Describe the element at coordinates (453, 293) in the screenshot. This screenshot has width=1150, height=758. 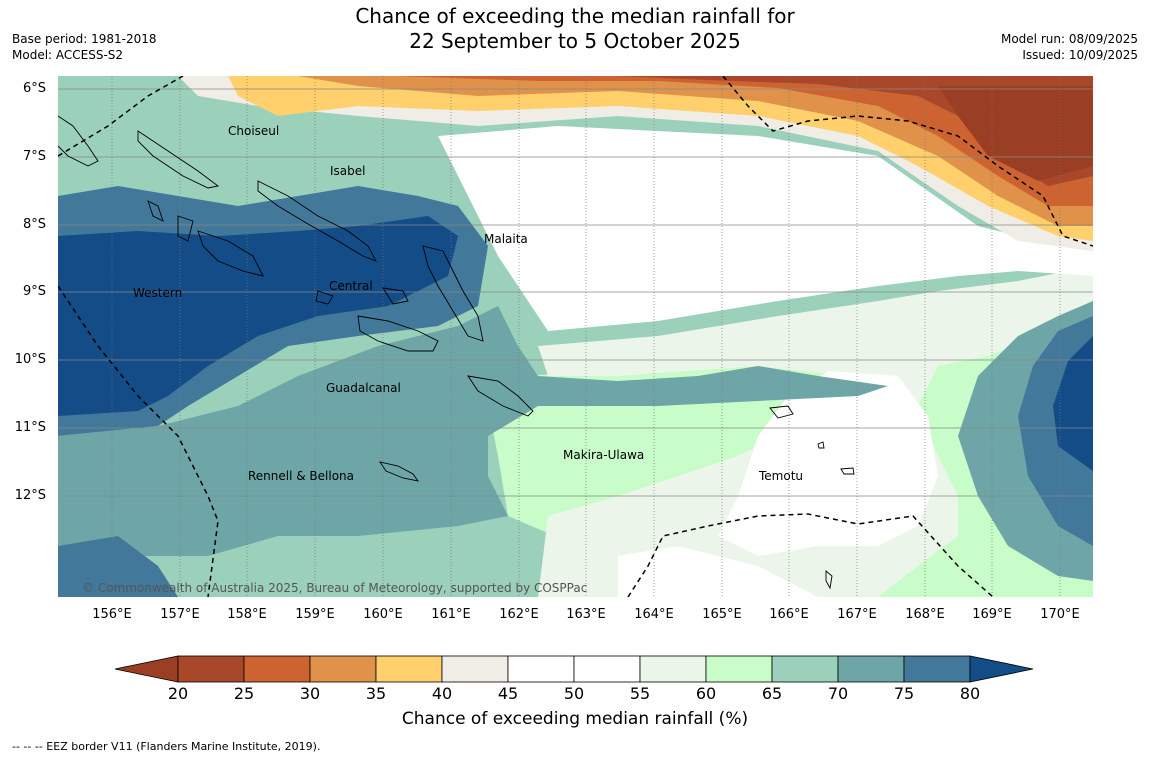
I see `island-malaita` at that location.